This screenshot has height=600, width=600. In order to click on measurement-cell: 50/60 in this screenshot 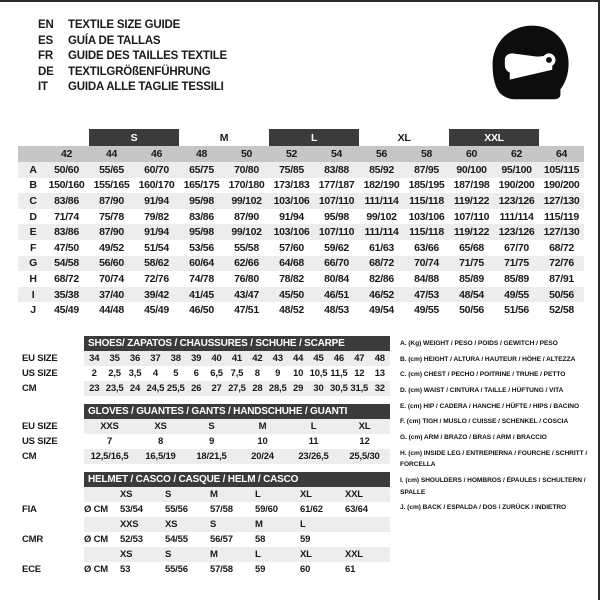, I will do `click(66, 170)`.